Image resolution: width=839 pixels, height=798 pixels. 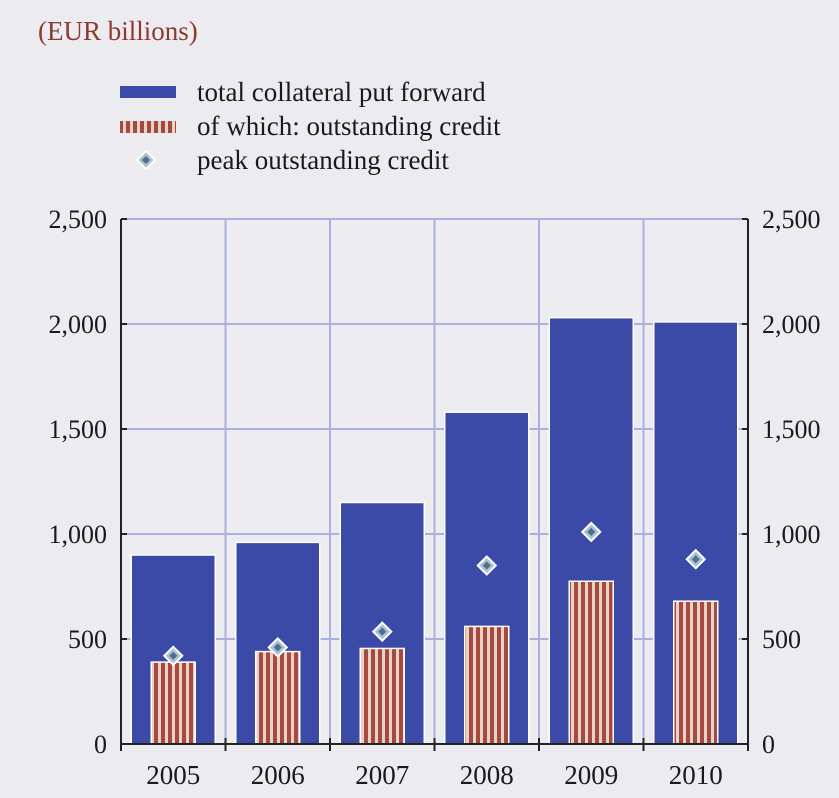 What do you see at coordinates (382, 696) in the screenshot?
I see `bar-outstanding-credit-2007` at bounding box center [382, 696].